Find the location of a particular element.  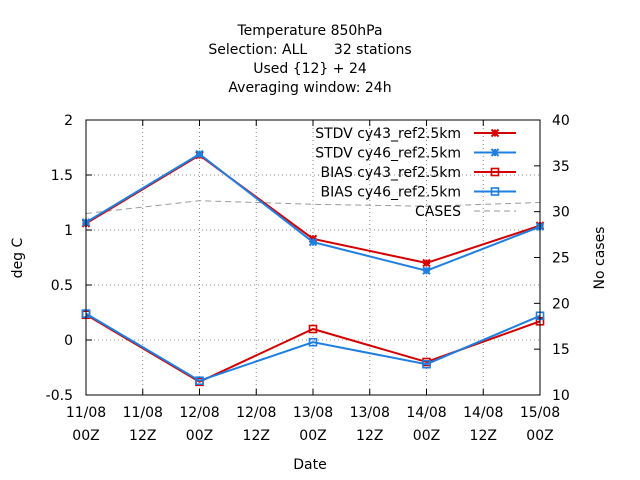

legend-label-3: BIAS cy46_ref2.5km is located at coordinates (391, 193).